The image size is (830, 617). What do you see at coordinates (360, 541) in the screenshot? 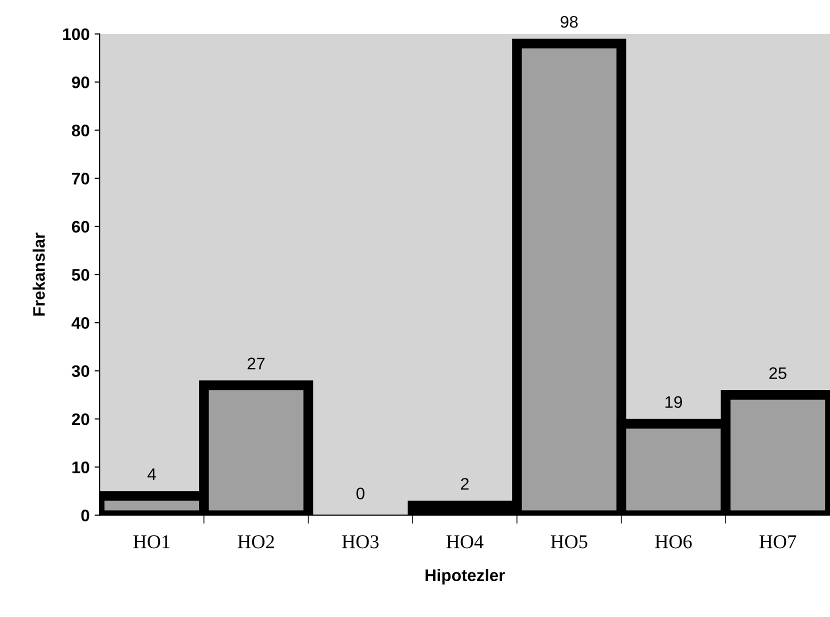
I see `x-tick-label: HO3` at bounding box center [360, 541].